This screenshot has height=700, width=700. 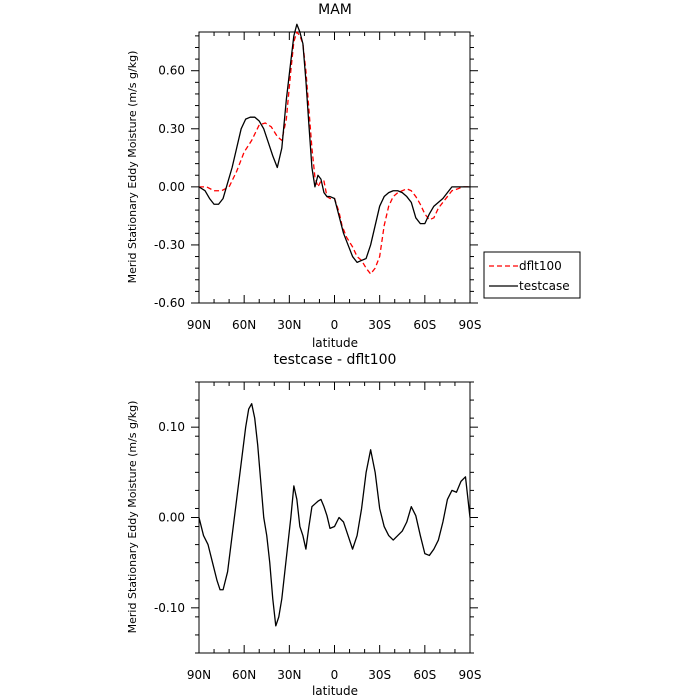 What do you see at coordinates (171, 71) in the screenshot?
I see `y-tick-label: 0.60` at bounding box center [171, 71].